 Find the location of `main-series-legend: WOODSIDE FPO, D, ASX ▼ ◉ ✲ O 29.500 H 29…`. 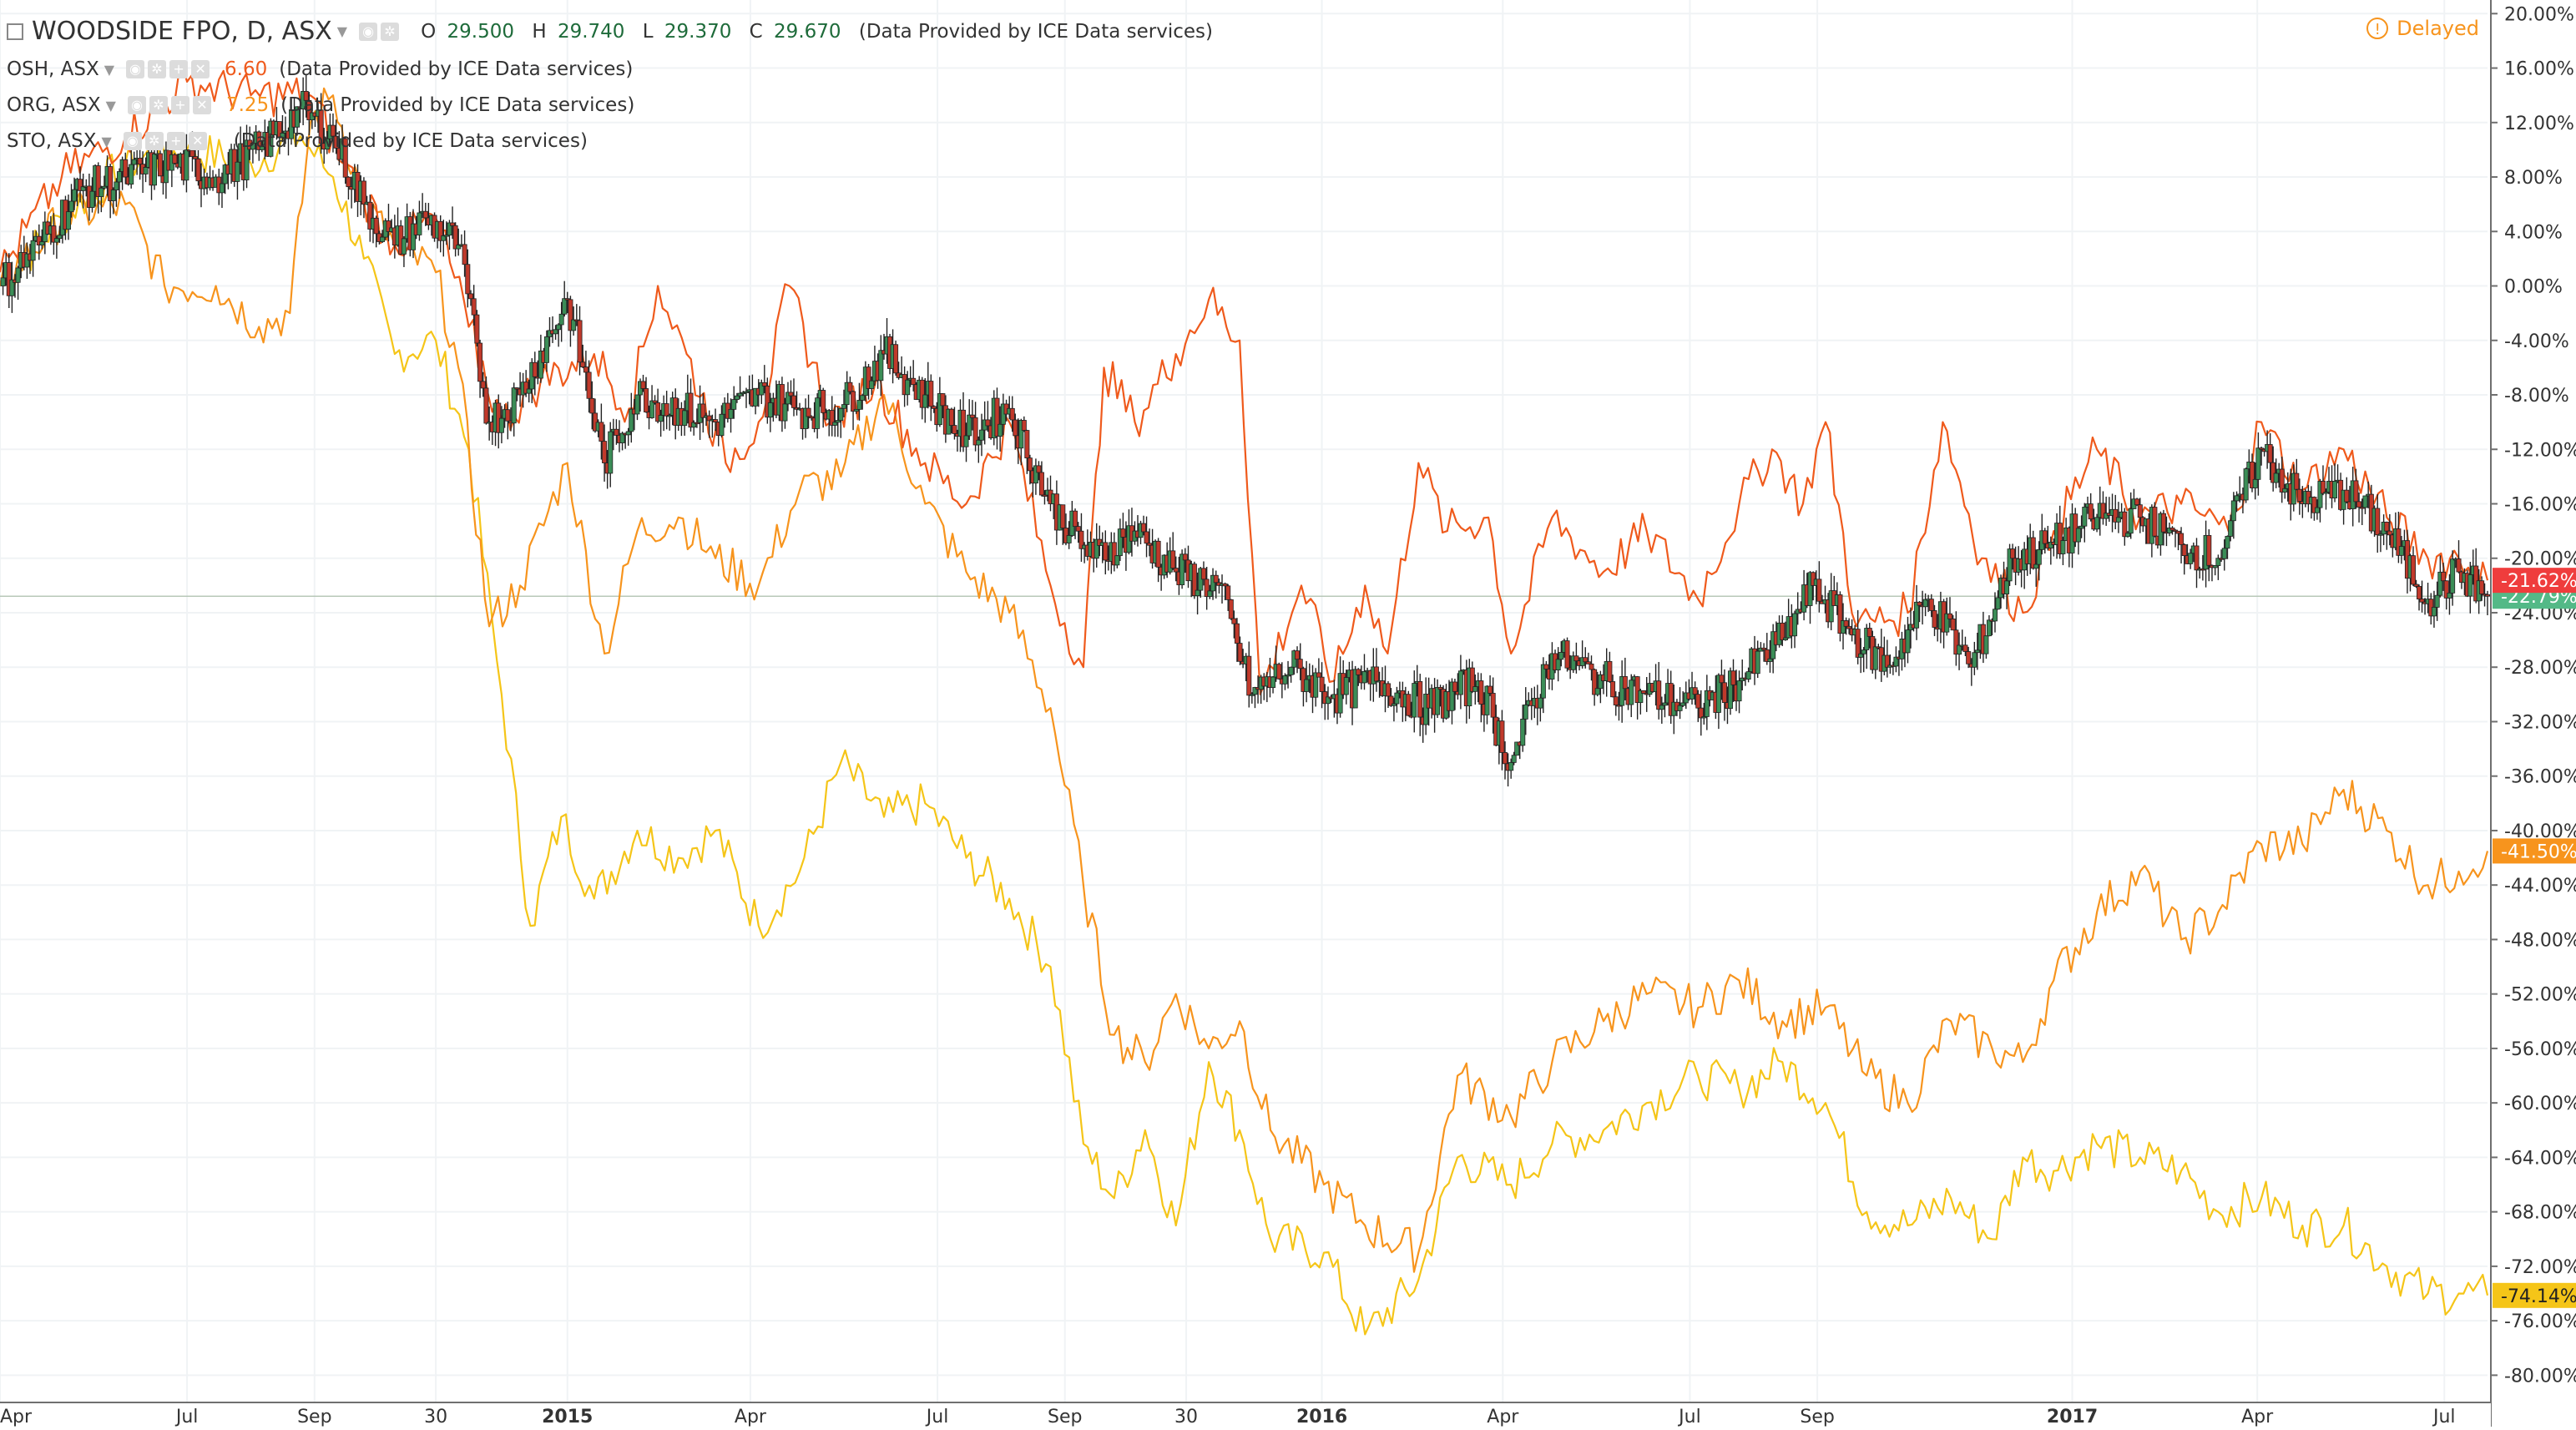

main-series-legend: WOODSIDE FPO, D, ASX ▼ ◉ ✲ O 29.500 H 29… is located at coordinates (610, 31).